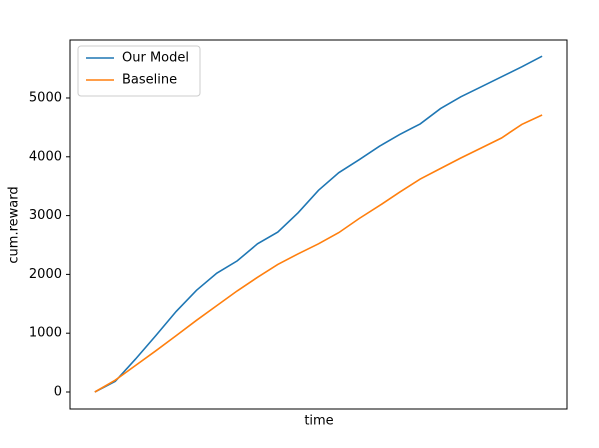 This screenshot has width=599, height=448. What do you see at coordinates (155, 58) in the screenshot?
I see `legend-label: Our Model` at bounding box center [155, 58].